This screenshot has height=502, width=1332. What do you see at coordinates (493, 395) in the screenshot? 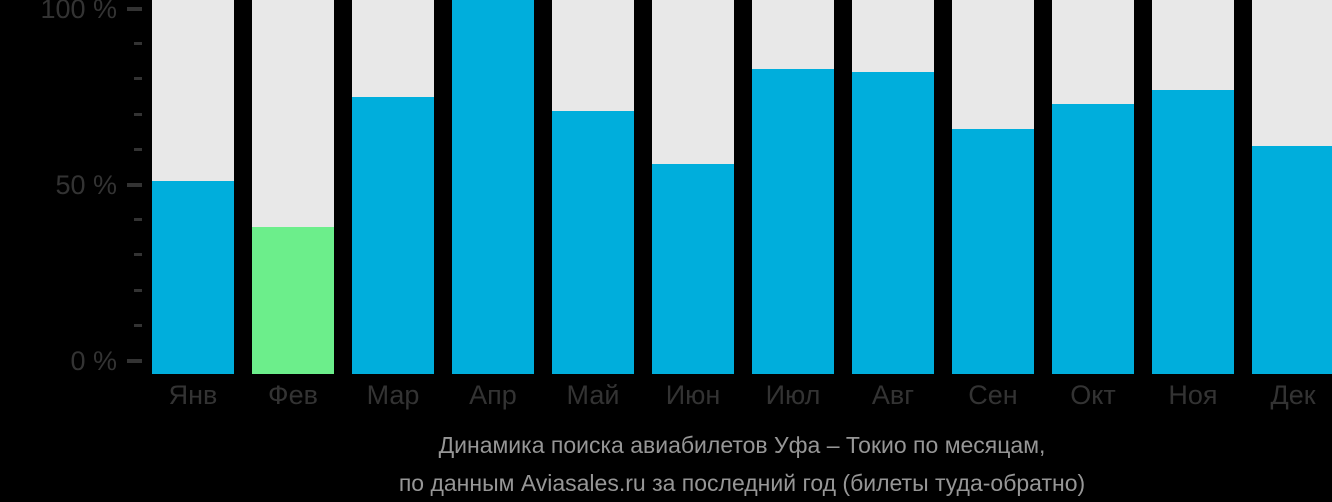
I see `x-axis-month-label: Апр` at bounding box center [493, 395].